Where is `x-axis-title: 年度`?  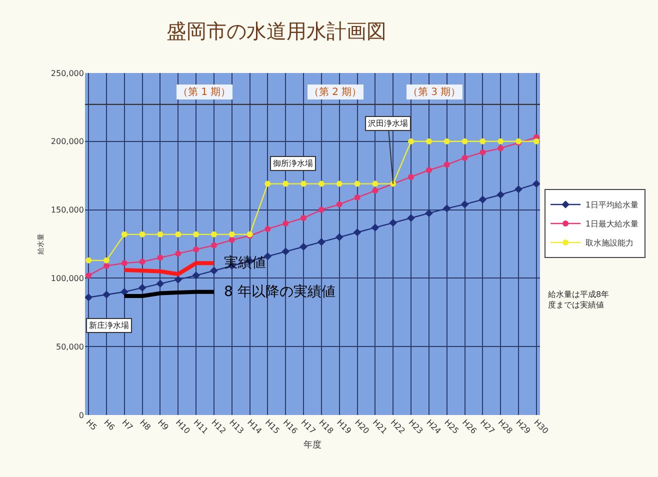 x-axis-title: 年度 is located at coordinates (313, 445).